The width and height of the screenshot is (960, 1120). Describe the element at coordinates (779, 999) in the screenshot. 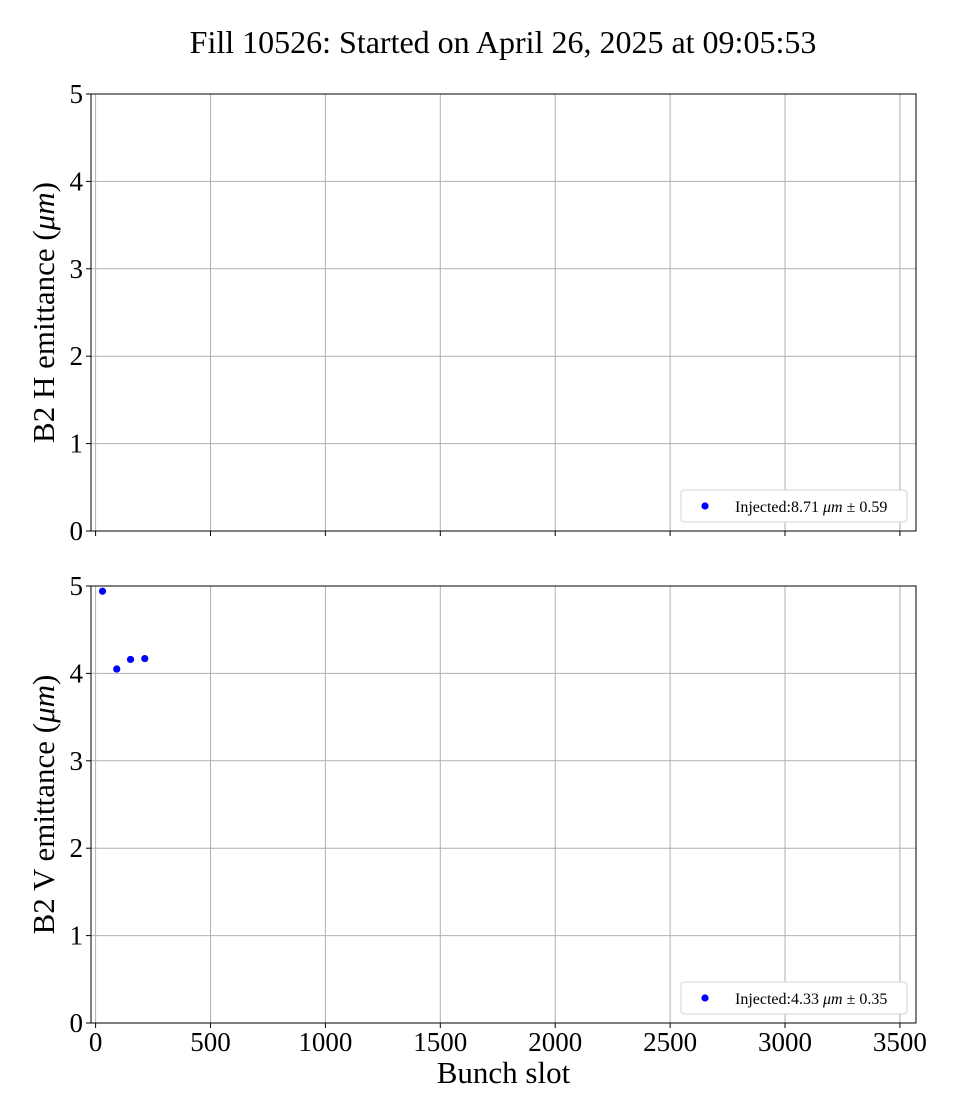

I see `legend-label-prefix: Injected:4.33` at that location.